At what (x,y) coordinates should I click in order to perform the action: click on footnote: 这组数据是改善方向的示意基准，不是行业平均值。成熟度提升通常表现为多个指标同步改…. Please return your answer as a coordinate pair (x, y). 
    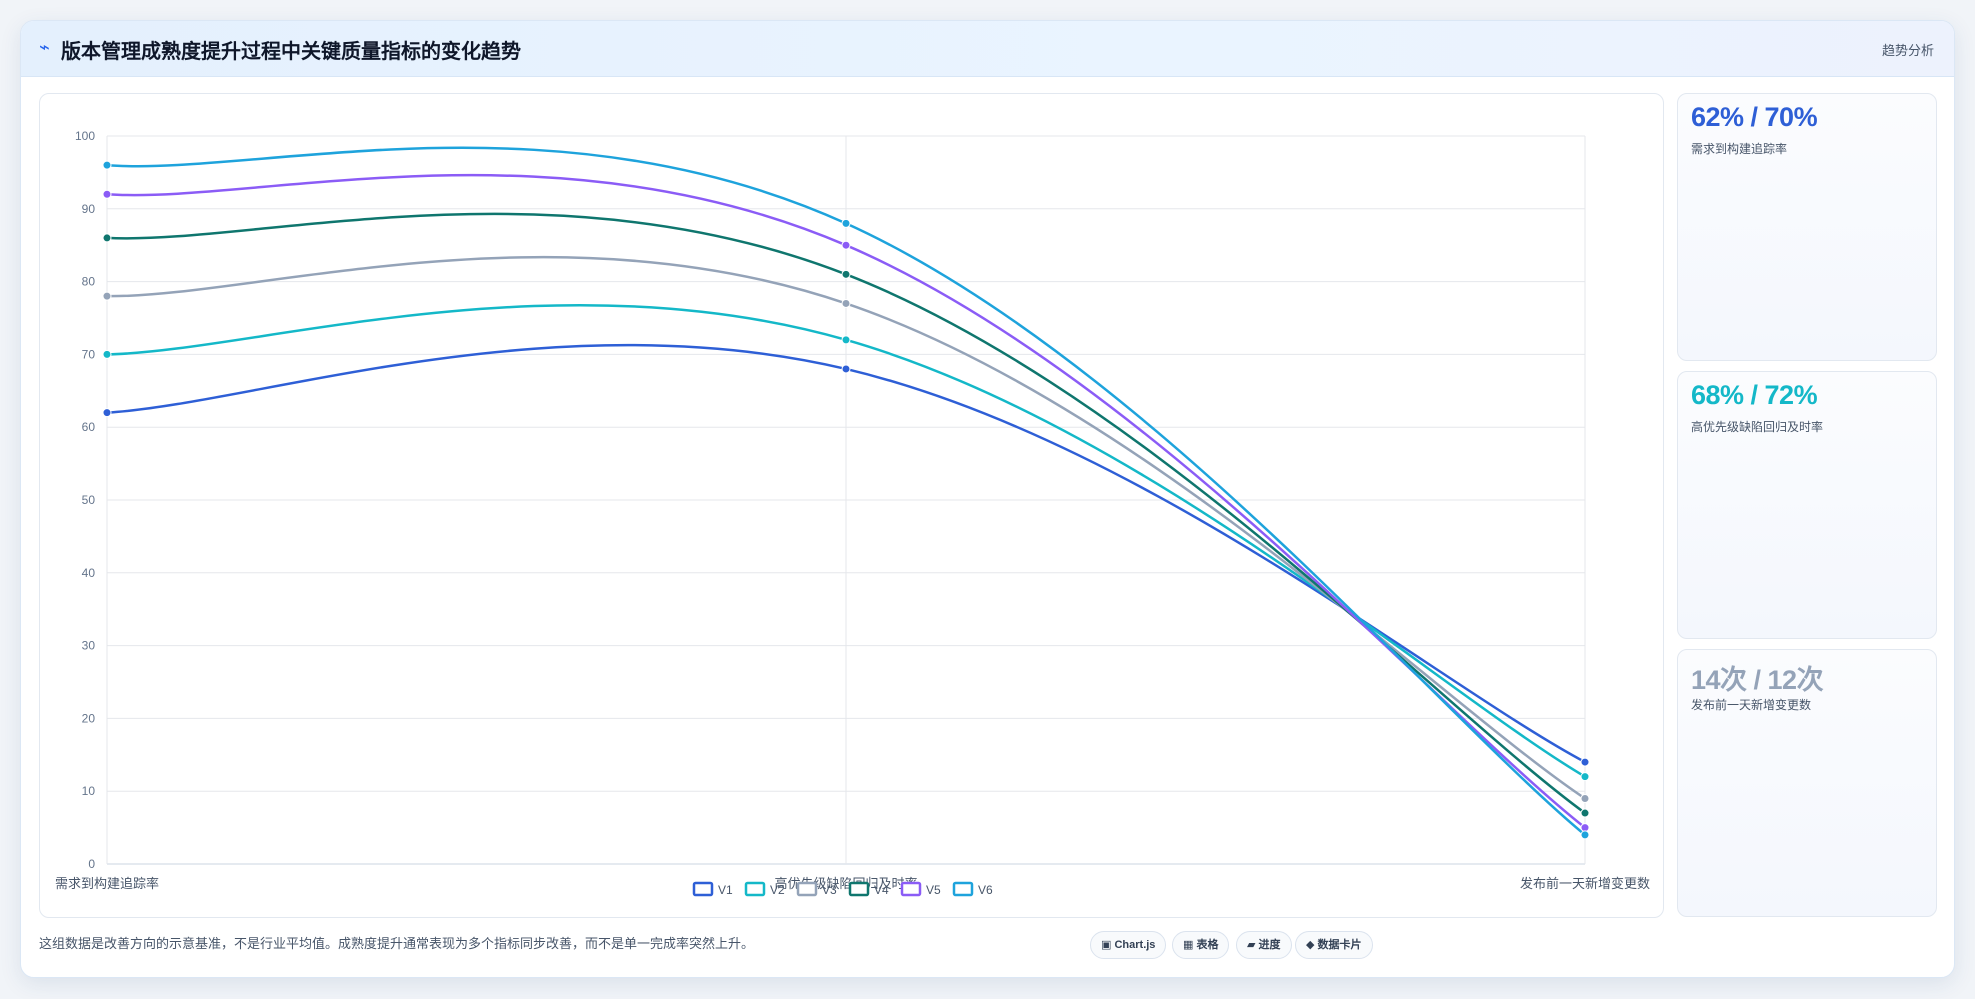
    Looking at the image, I should click on (397, 943).